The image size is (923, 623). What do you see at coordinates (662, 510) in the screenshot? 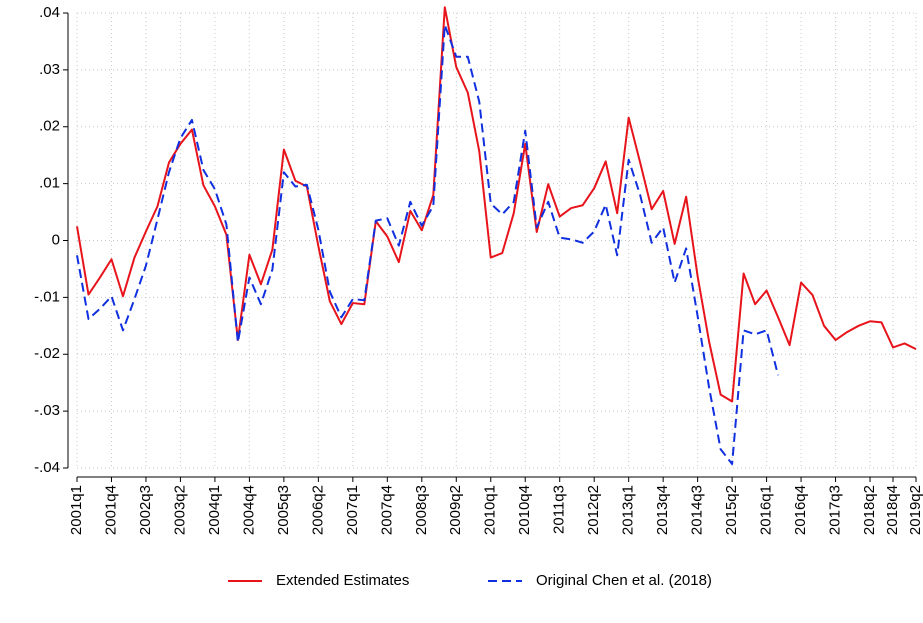
I see `x-tick-label: 2013q4` at bounding box center [662, 510].